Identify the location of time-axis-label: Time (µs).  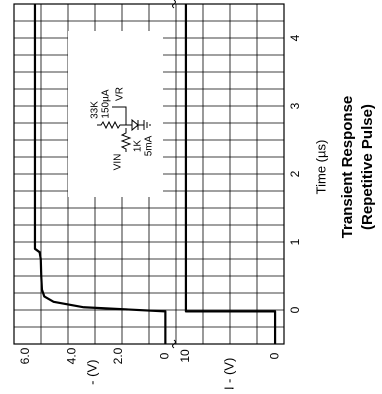
(320, 167).